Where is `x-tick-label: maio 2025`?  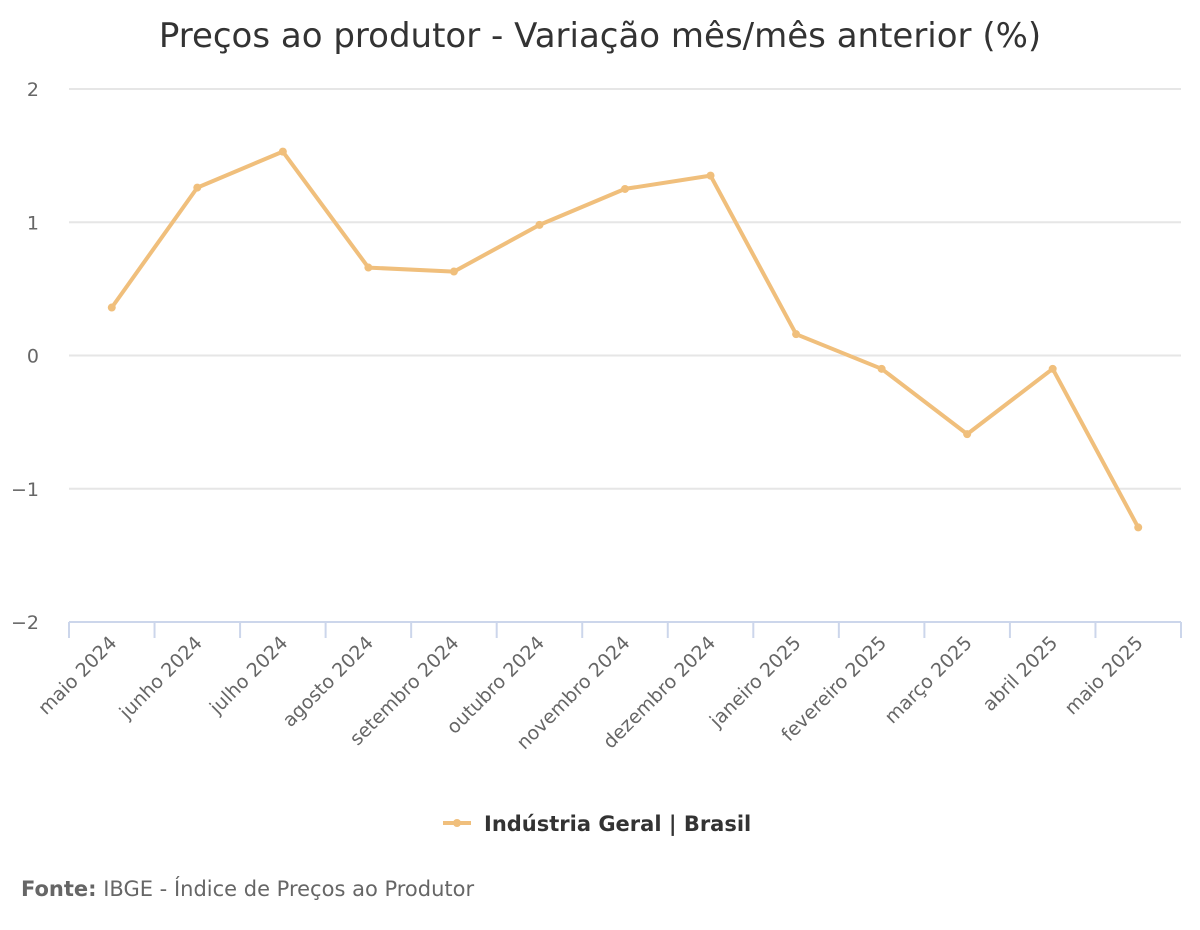 x-tick-label: maio 2025 is located at coordinates (1103, 675).